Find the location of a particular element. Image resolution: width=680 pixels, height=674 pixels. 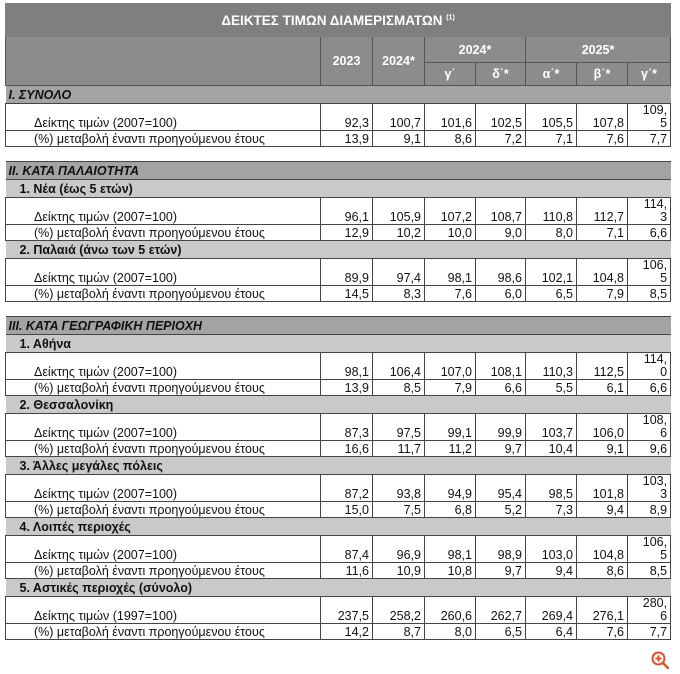

pct-value: 8,6 is located at coordinates (602, 570).